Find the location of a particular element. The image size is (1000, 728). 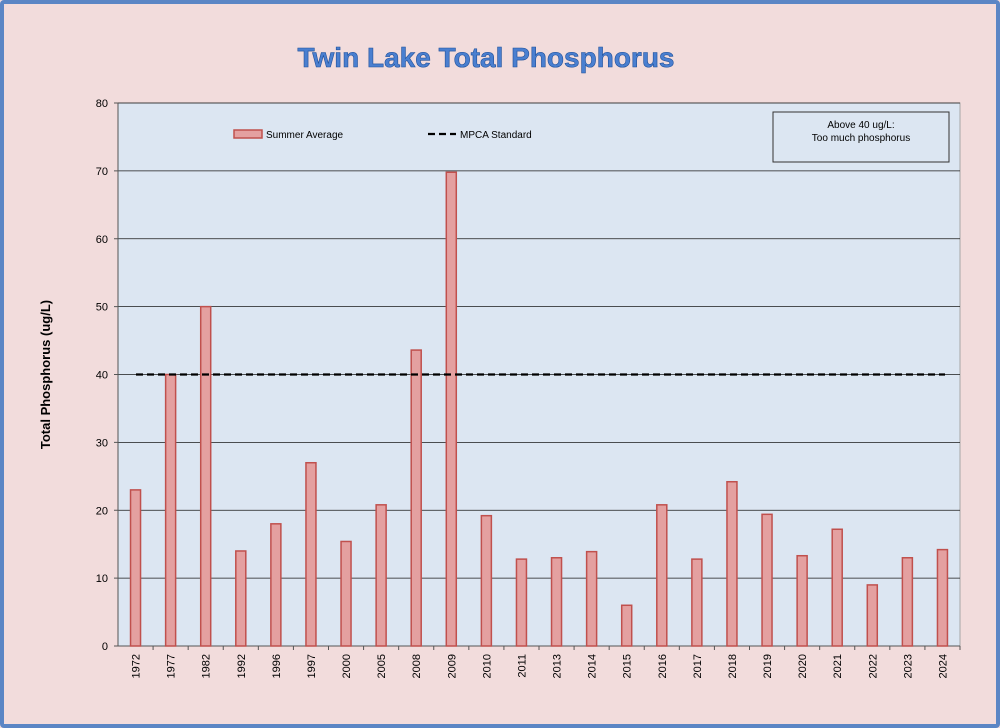

bar-1977 is located at coordinates (170, 510).